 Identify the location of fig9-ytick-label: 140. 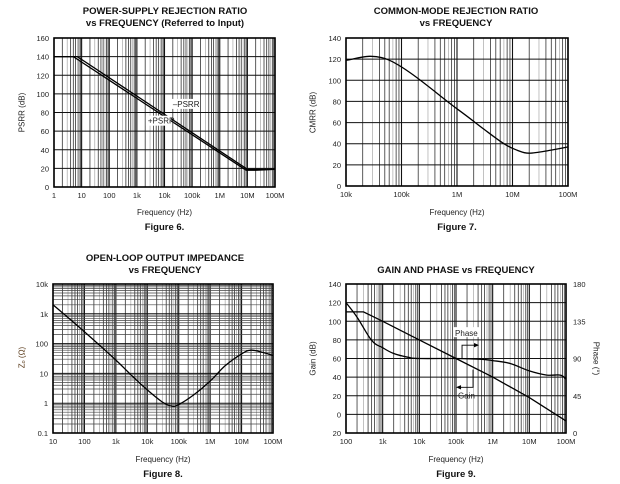
(334, 284).